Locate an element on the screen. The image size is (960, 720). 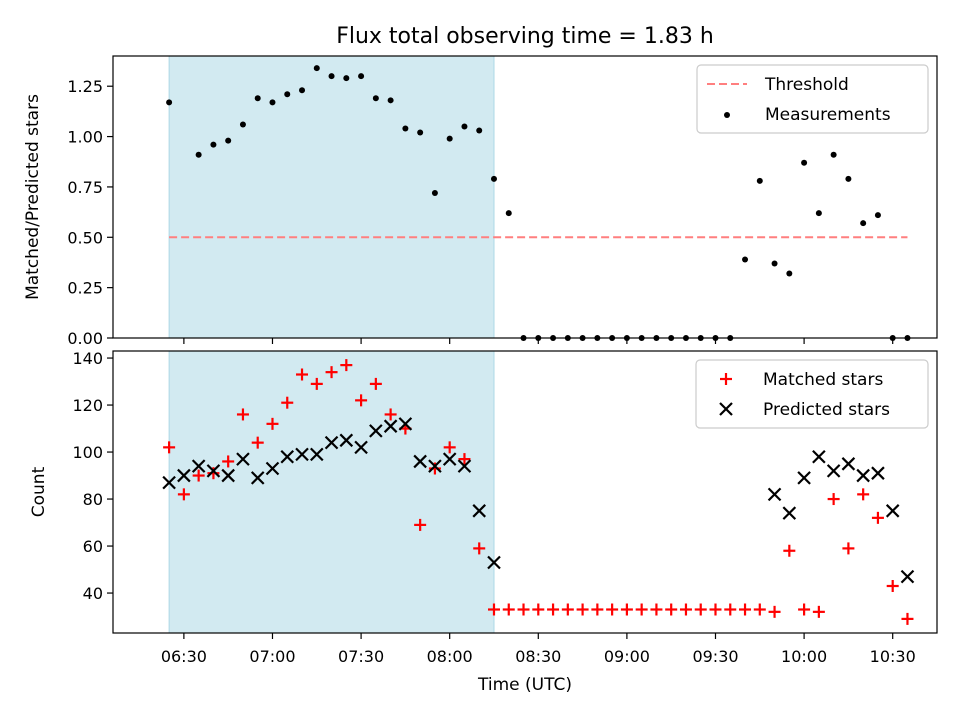
x-tick-label: 08:30 is located at coordinates (538, 656).